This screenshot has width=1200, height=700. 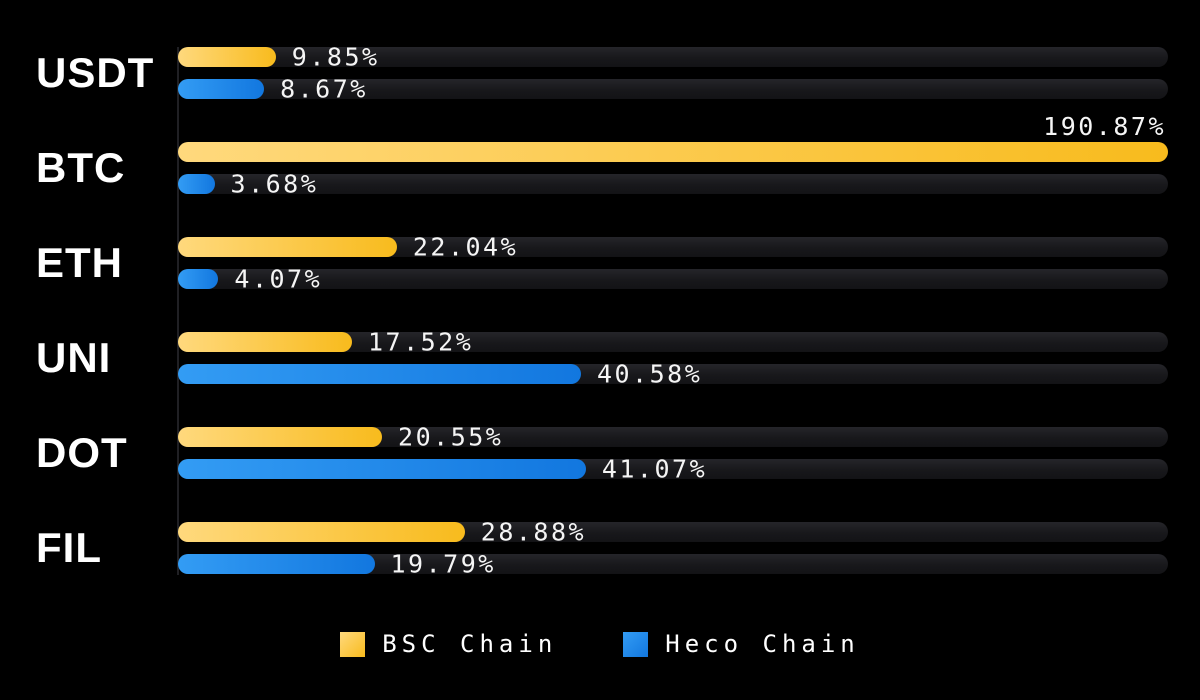 What do you see at coordinates (673, 437) in the screenshot?
I see `bar-track-bsc-dot: 20.55%` at bounding box center [673, 437].